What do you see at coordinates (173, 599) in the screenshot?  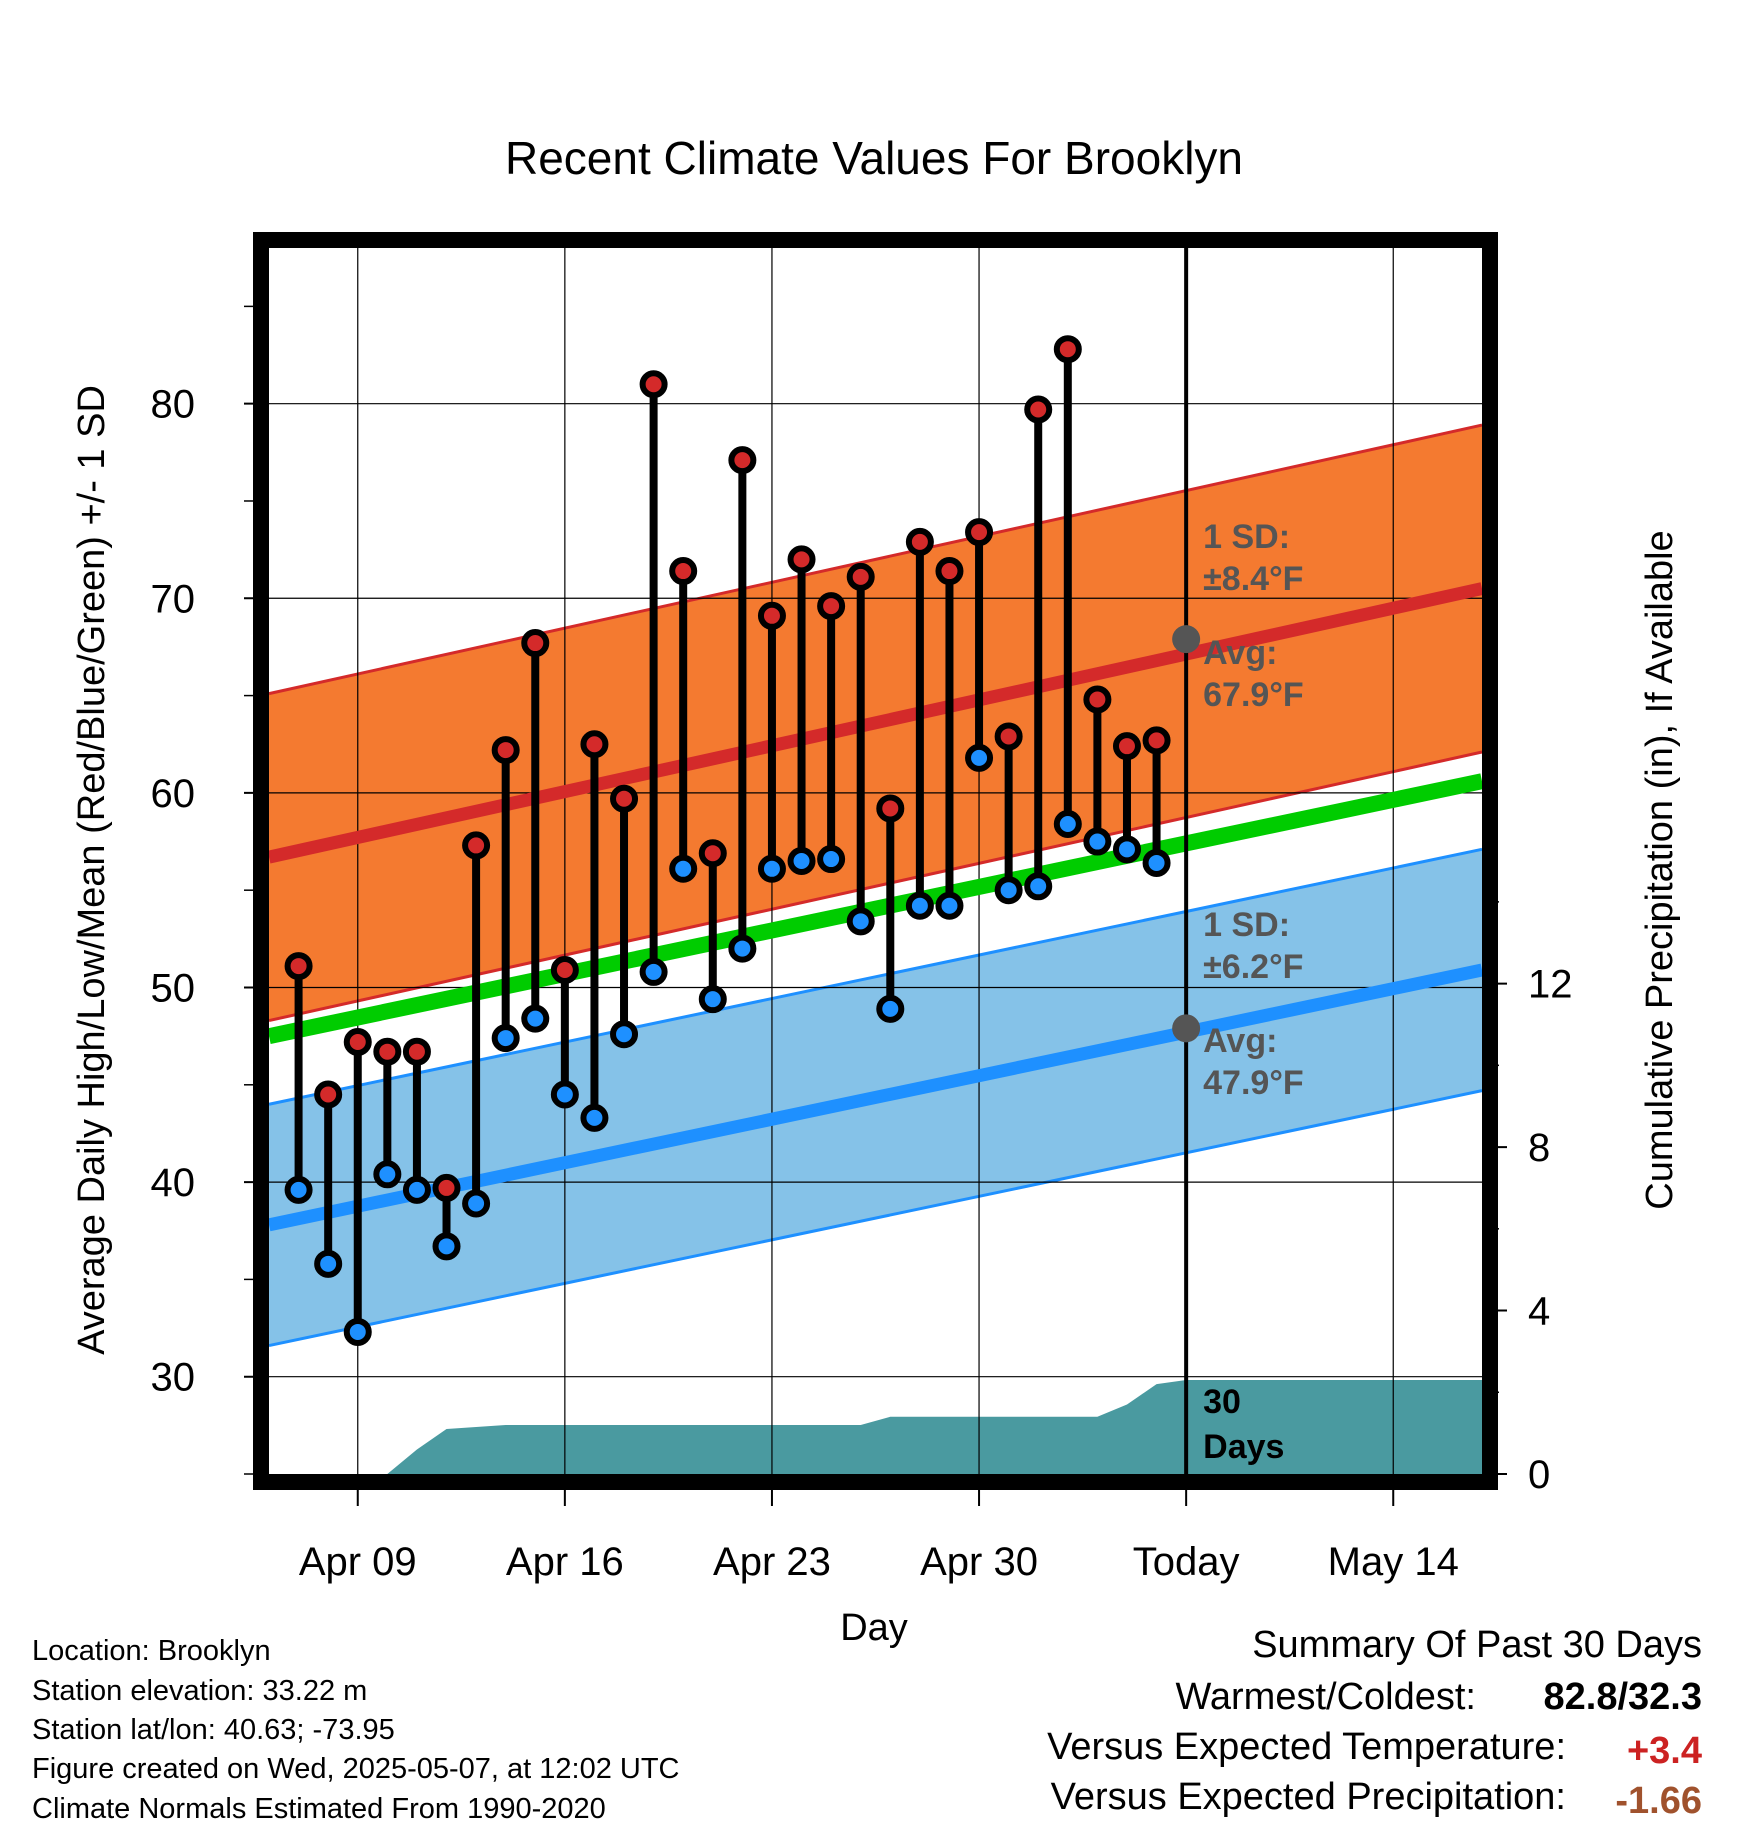 I see `y-tick-label: 70` at bounding box center [173, 599].